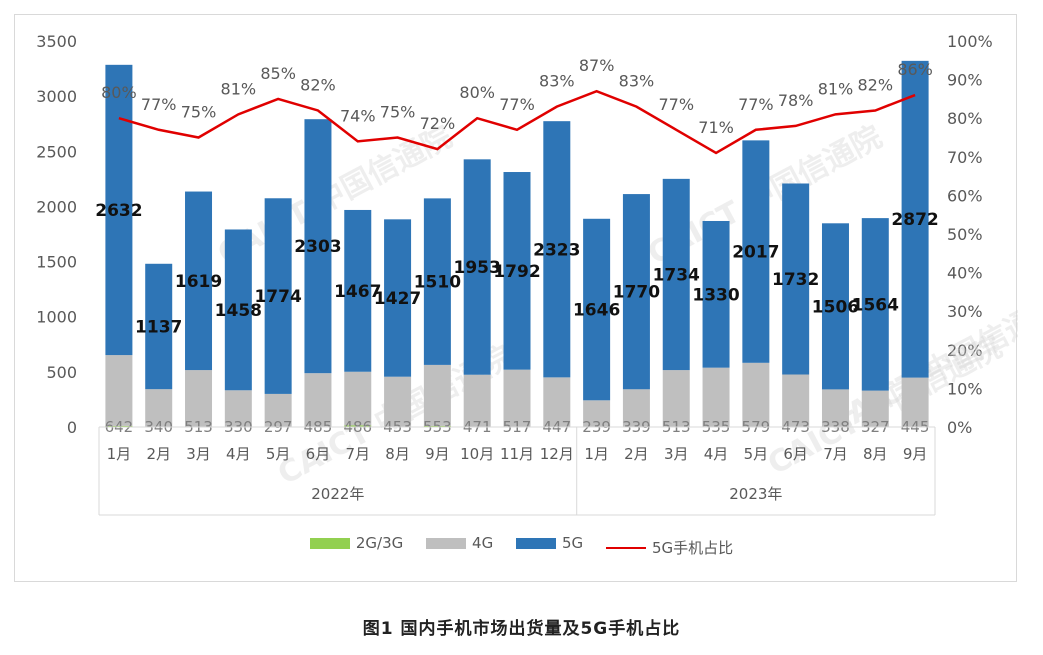  What do you see at coordinates (965, 388) in the screenshot?
I see `y-right-tick-label: 10%` at bounding box center [965, 388].